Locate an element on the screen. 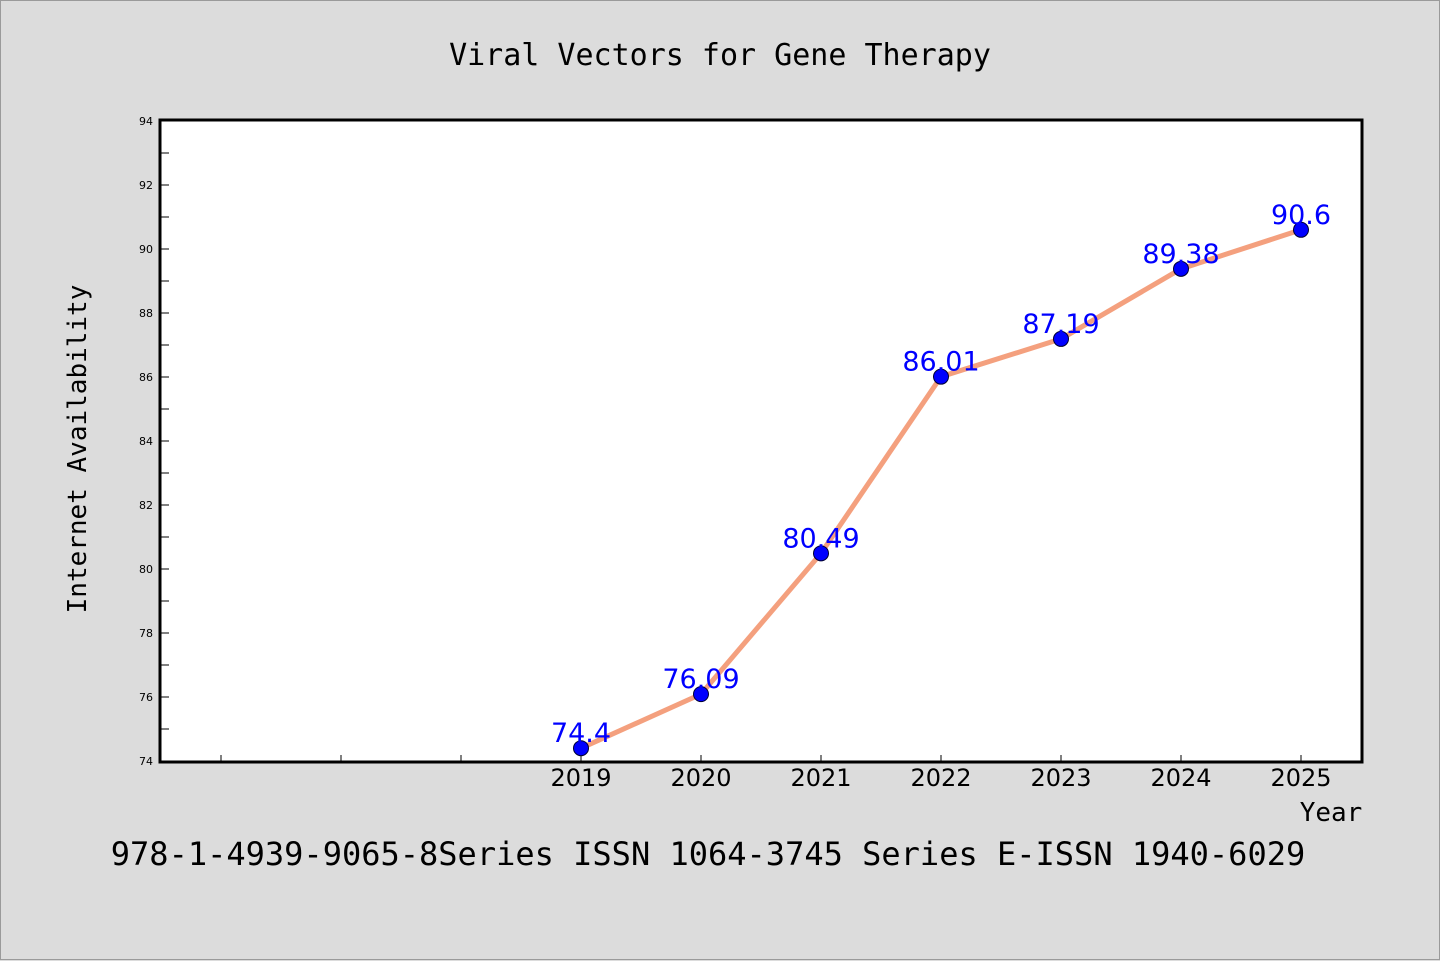  x-tick-label: 2024 is located at coordinates (1180, 778).